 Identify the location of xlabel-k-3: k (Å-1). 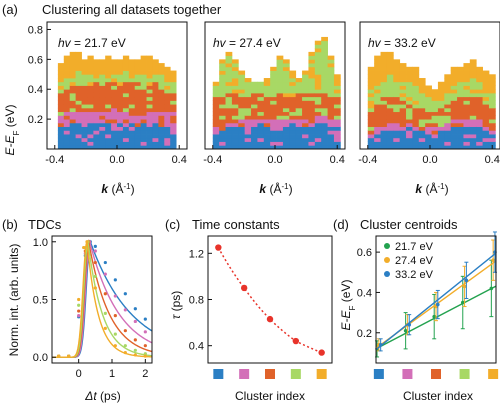
(431, 188).